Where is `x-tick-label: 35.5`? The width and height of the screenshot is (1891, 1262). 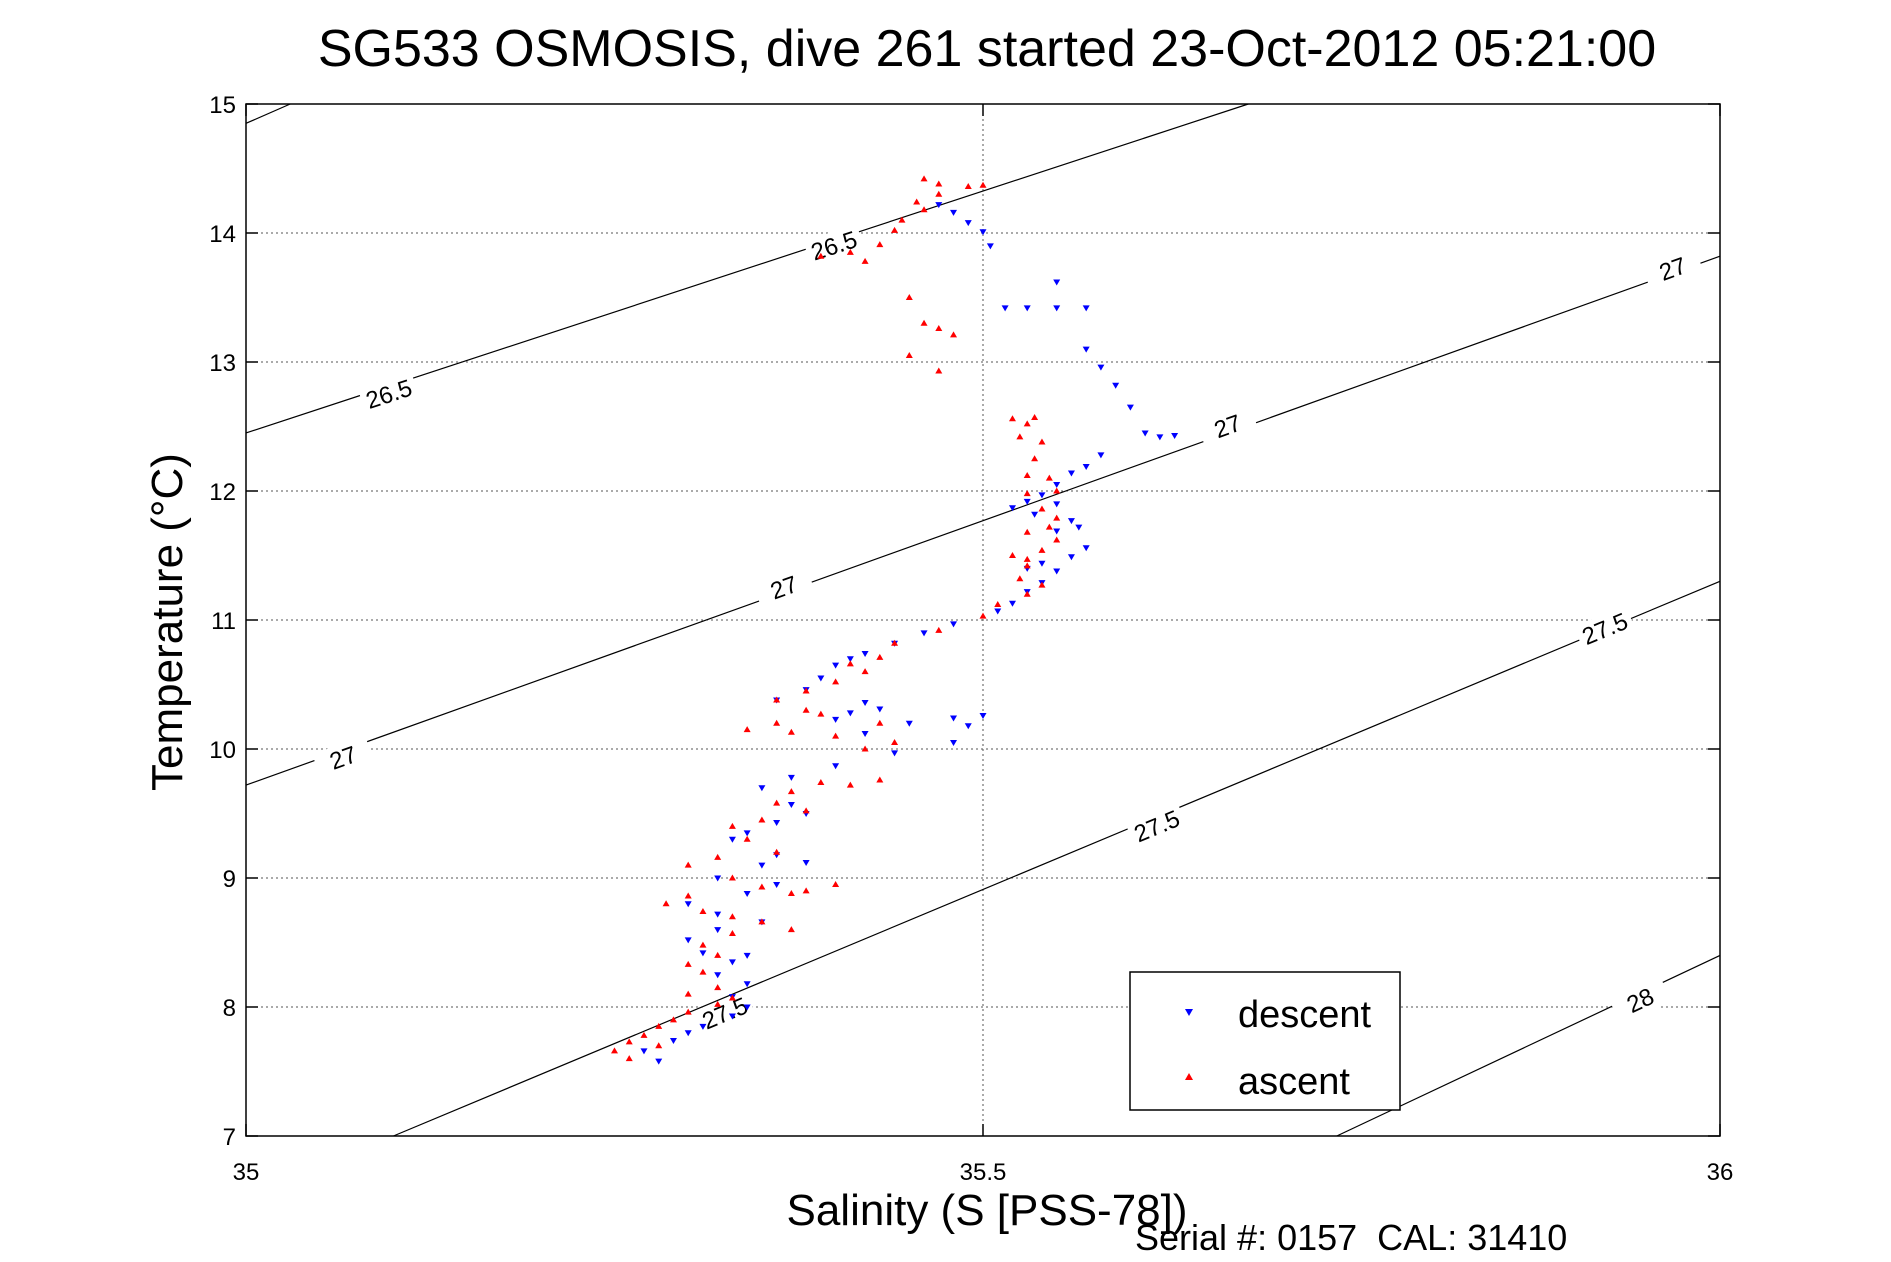 x-tick-label: 35.5 is located at coordinates (983, 1172).